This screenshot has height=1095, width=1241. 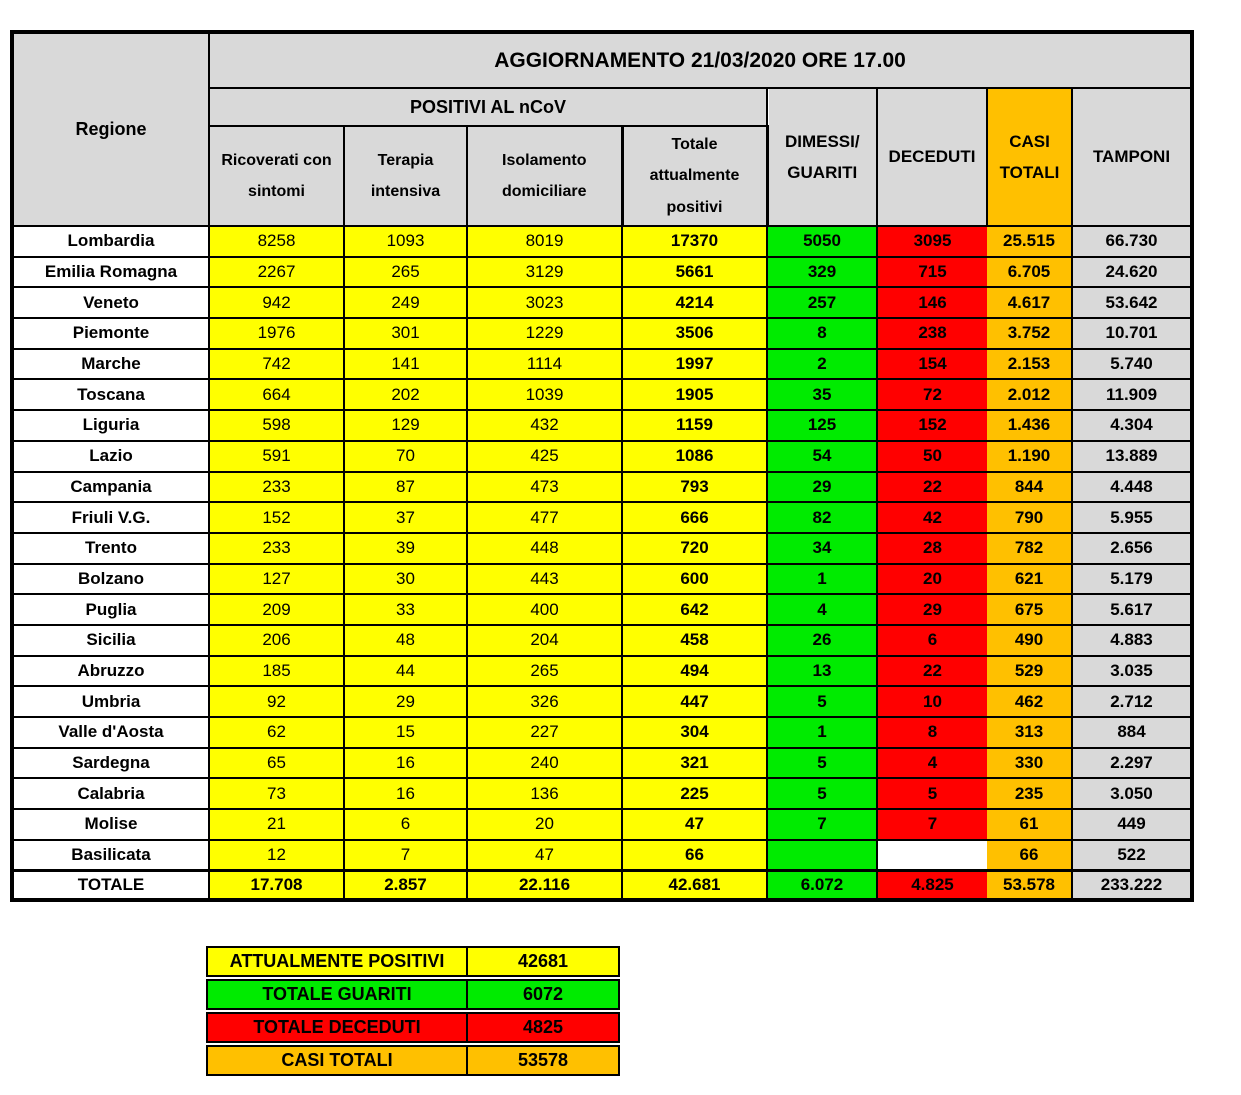 I want to click on ricoverati-cell: 127, so click(x=276, y=579).